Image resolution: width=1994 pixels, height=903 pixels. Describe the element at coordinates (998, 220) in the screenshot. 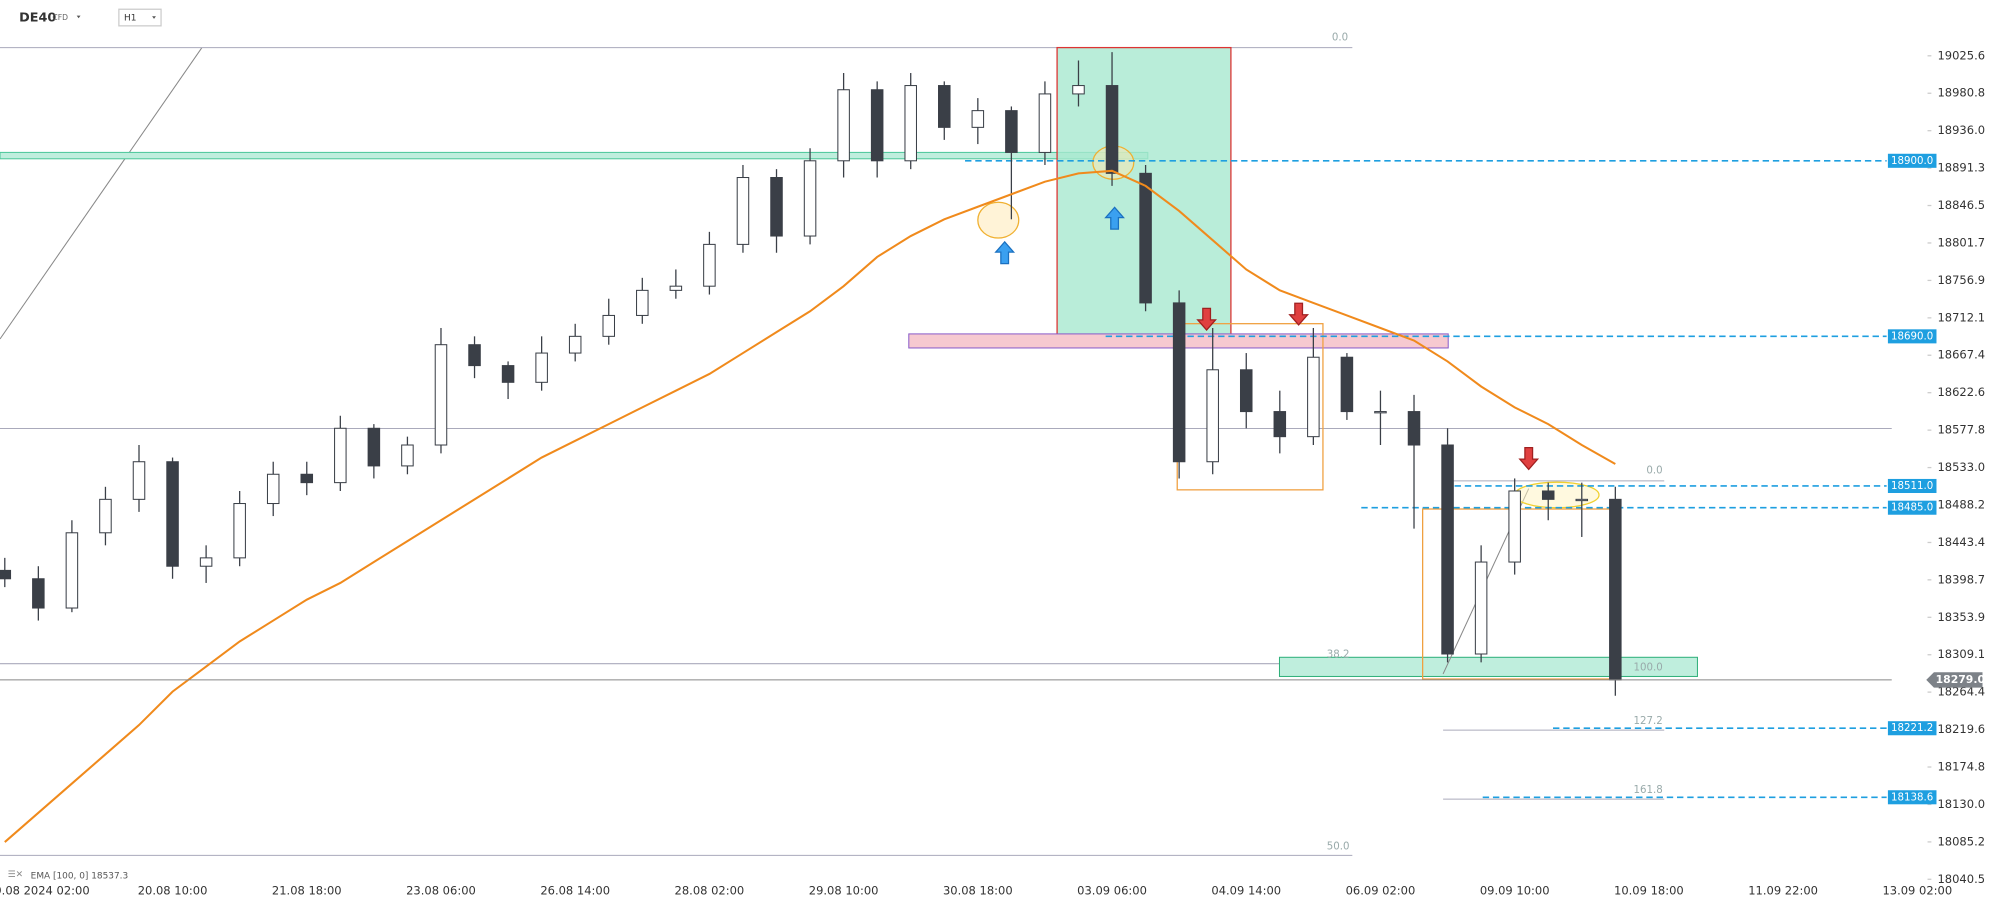

I see `highlight` at that location.